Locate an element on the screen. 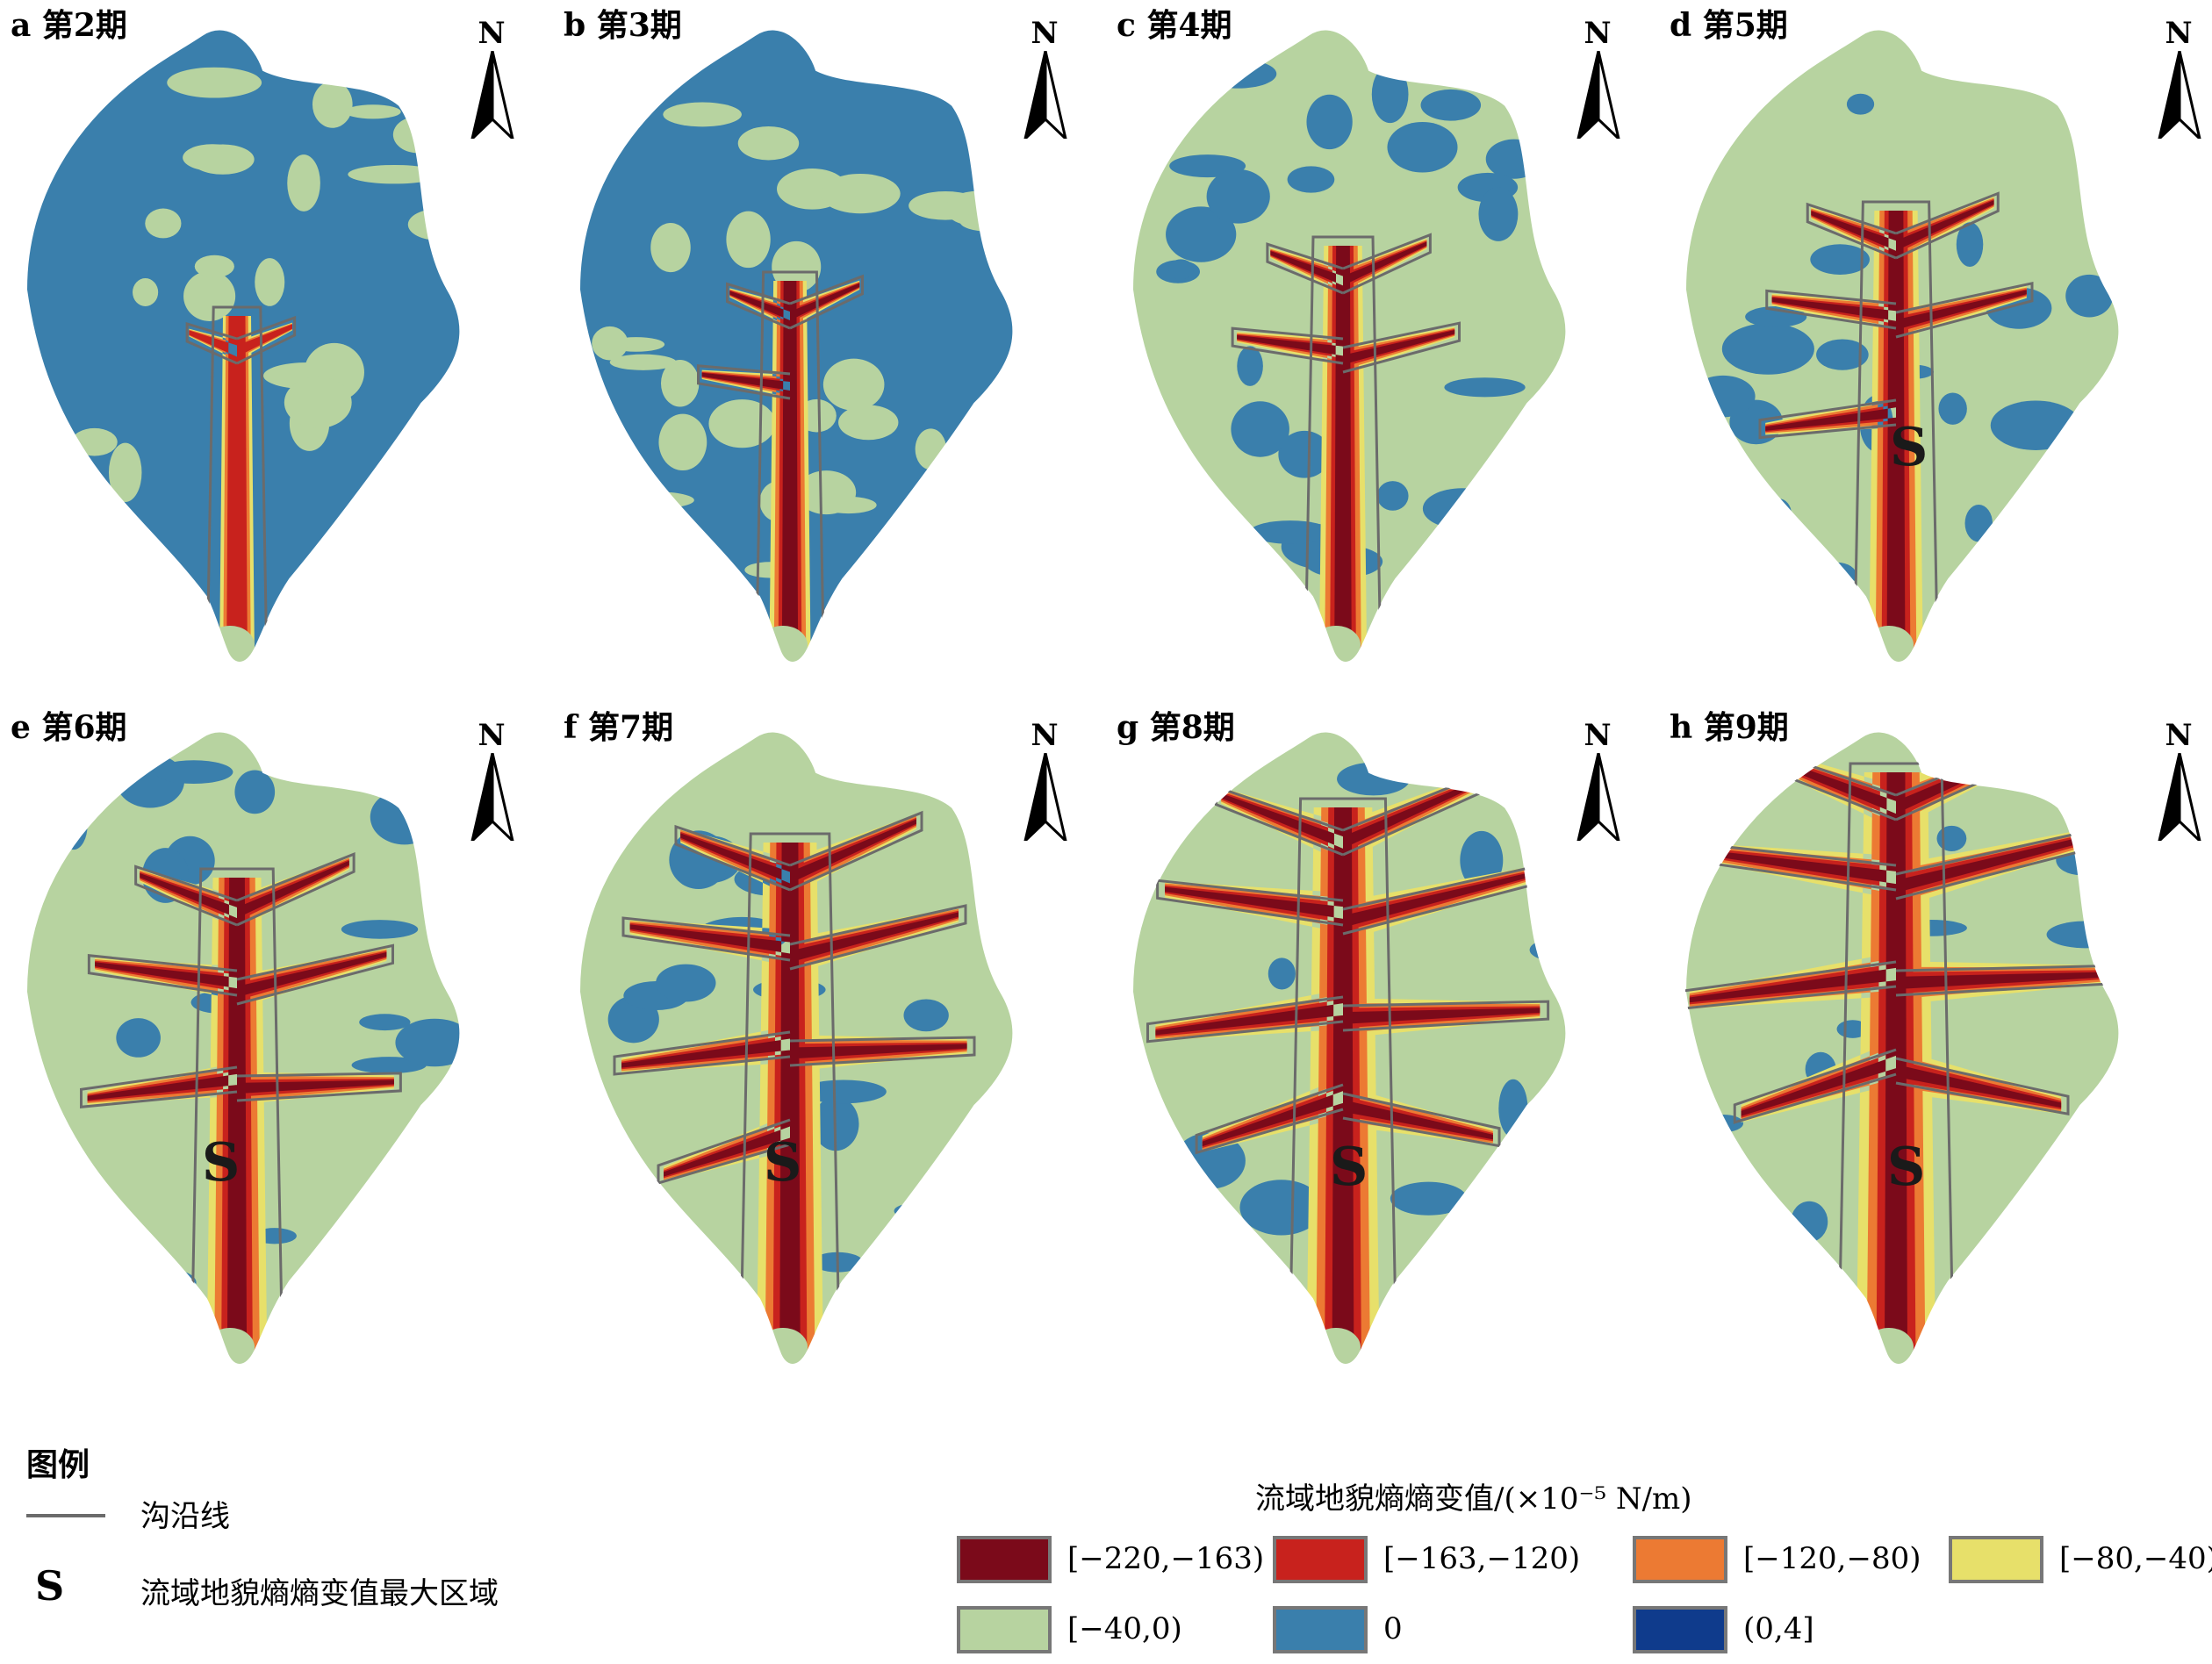  class-label: [−80,−40) is located at coordinates (2135, 1558).